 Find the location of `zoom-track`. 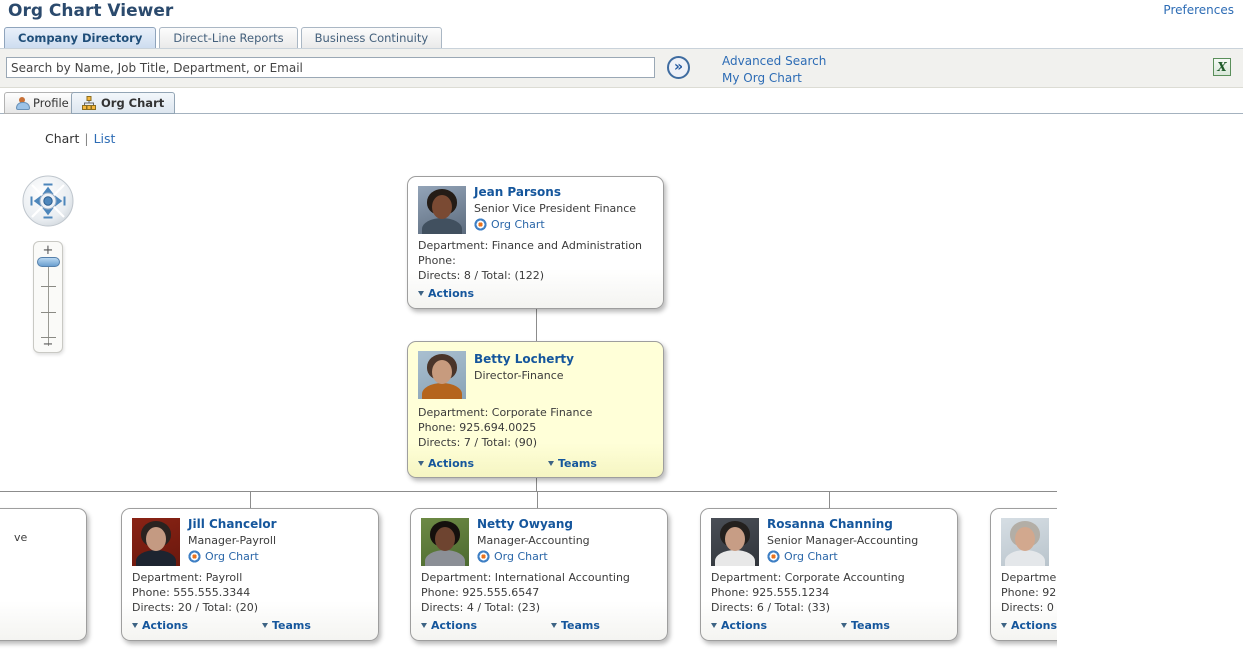

zoom-track is located at coordinates (48, 302).